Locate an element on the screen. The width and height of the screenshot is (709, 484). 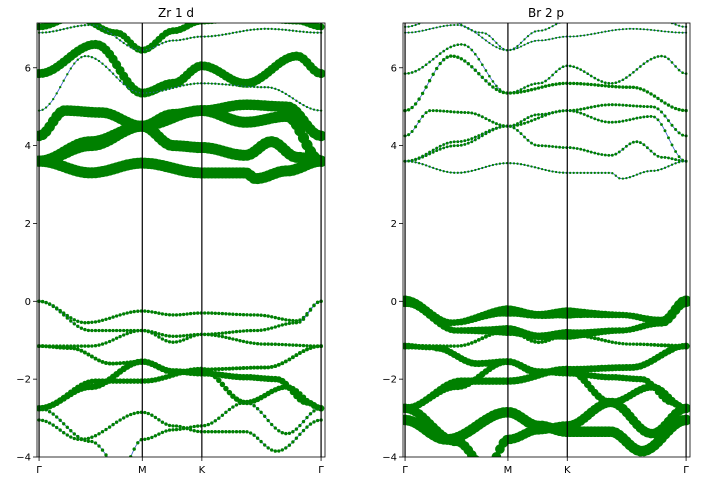
y-tick-label: −4 is located at coordinates (389, 458).